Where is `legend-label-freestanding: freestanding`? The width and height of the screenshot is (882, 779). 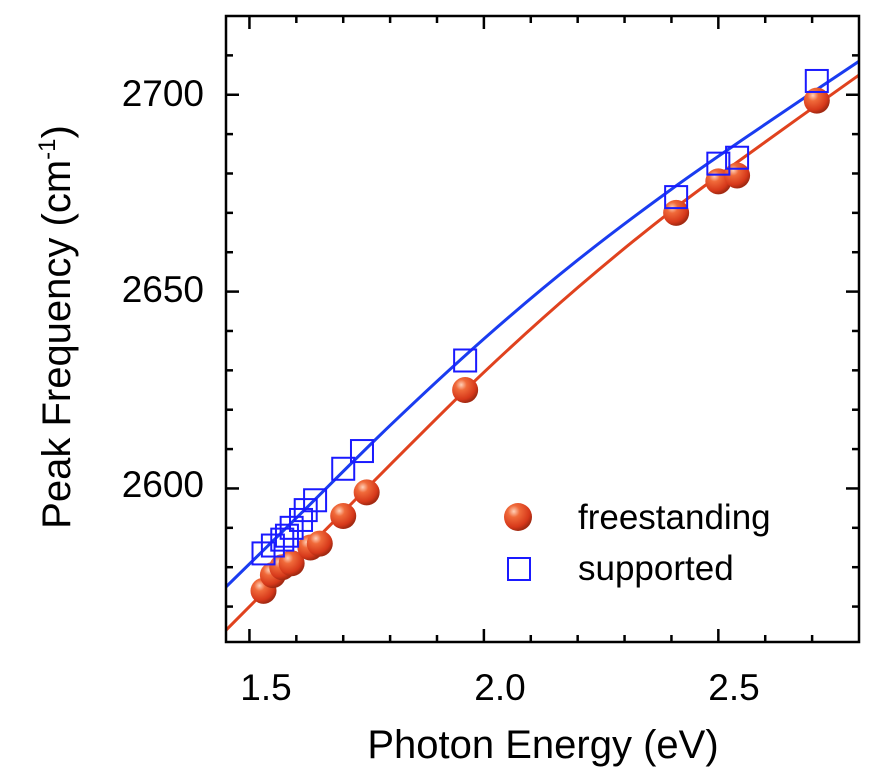
legend-label-freestanding: freestanding is located at coordinates (674, 517).